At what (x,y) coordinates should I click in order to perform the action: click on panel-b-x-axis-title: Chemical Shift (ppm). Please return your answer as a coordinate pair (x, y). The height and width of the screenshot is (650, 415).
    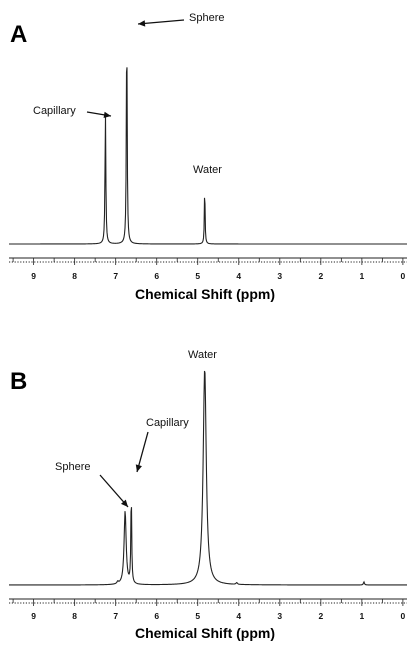
    Looking at the image, I should click on (205, 633).